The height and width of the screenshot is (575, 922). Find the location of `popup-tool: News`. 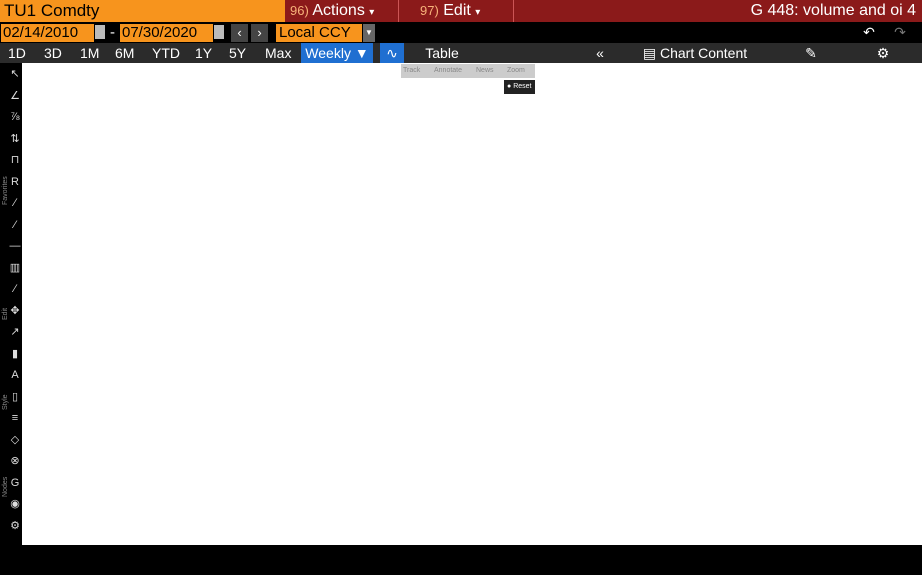

popup-tool: News is located at coordinates (485, 70).